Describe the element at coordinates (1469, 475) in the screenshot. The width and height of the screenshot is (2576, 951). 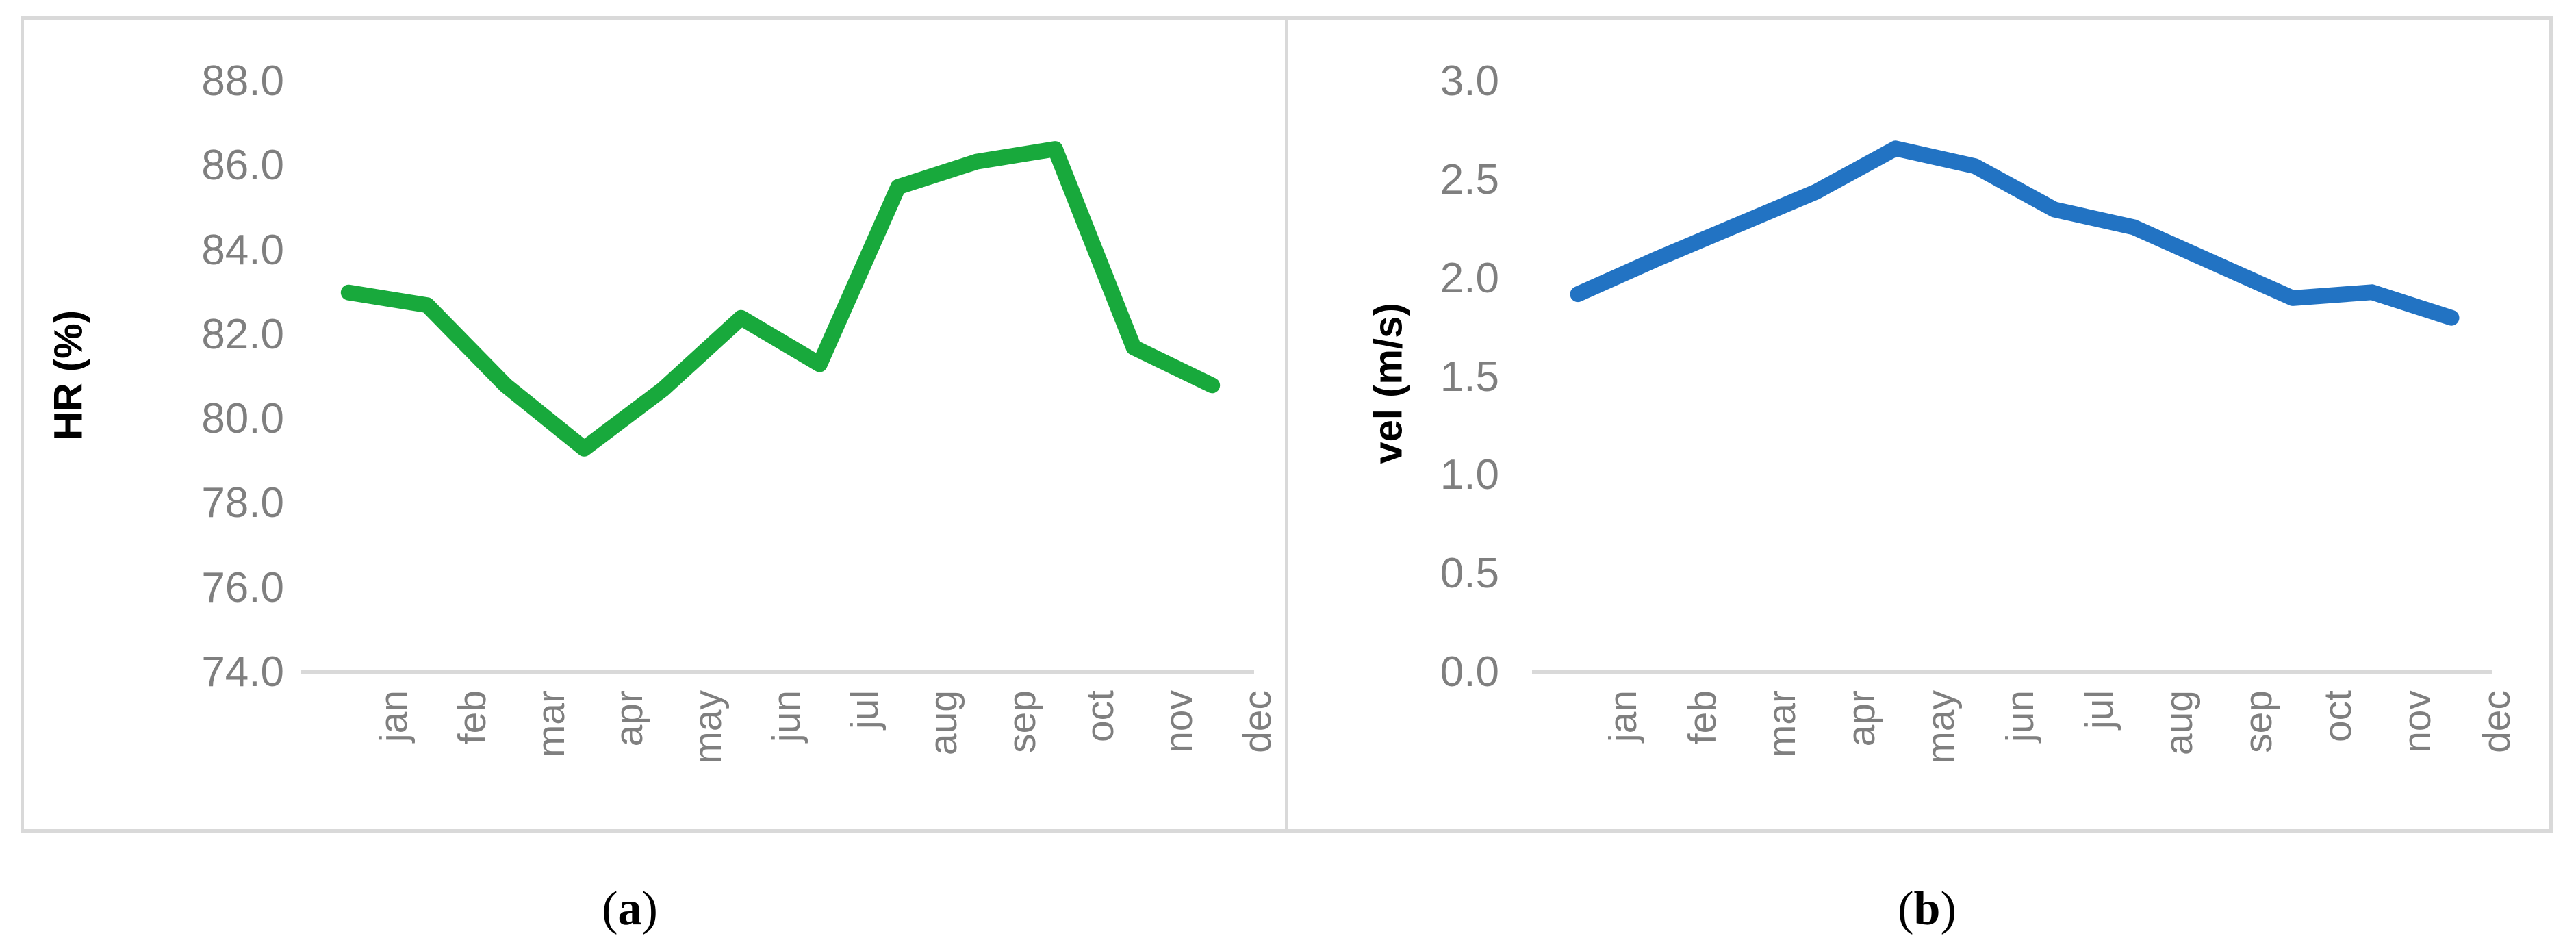
I see `y-tick-label: 1.0` at that location.